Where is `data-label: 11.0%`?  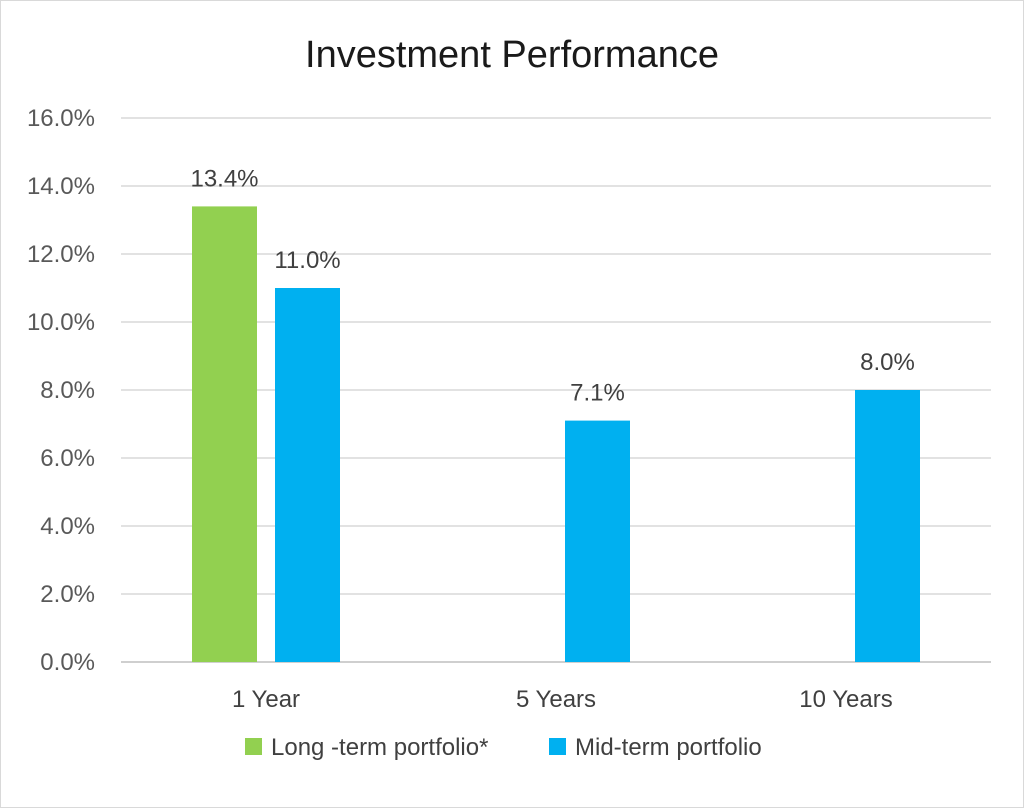
data-label: 11.0% is located at coordinates (307, 260).